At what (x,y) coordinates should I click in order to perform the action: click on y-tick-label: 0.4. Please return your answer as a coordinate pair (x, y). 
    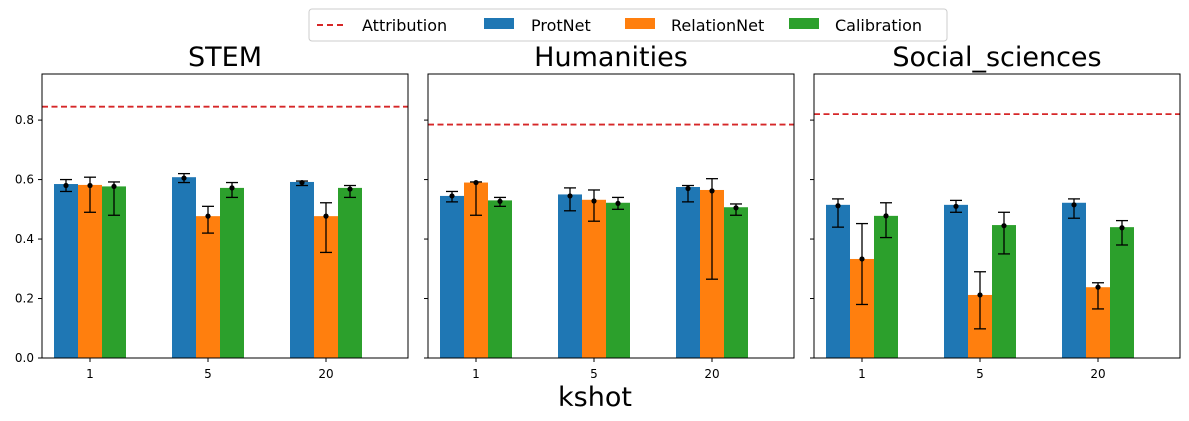
    Looking at the image, I should click on (24, 239).